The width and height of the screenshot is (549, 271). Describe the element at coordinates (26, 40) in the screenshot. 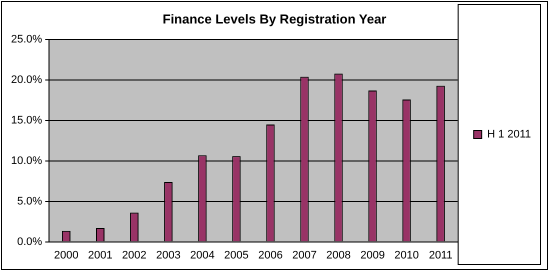

I see `y-tick-label: 25.0%` at that location.